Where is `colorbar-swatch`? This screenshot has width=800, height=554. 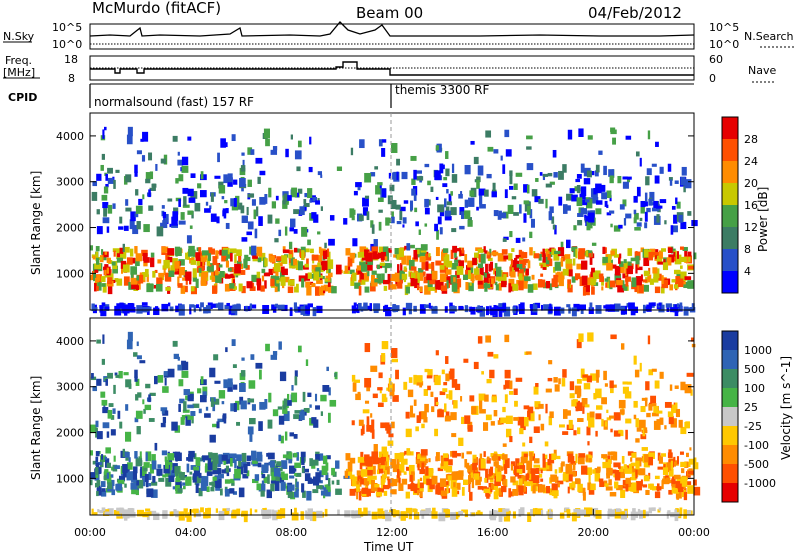
colorbar-swatch is located at coordinates (730, 194).